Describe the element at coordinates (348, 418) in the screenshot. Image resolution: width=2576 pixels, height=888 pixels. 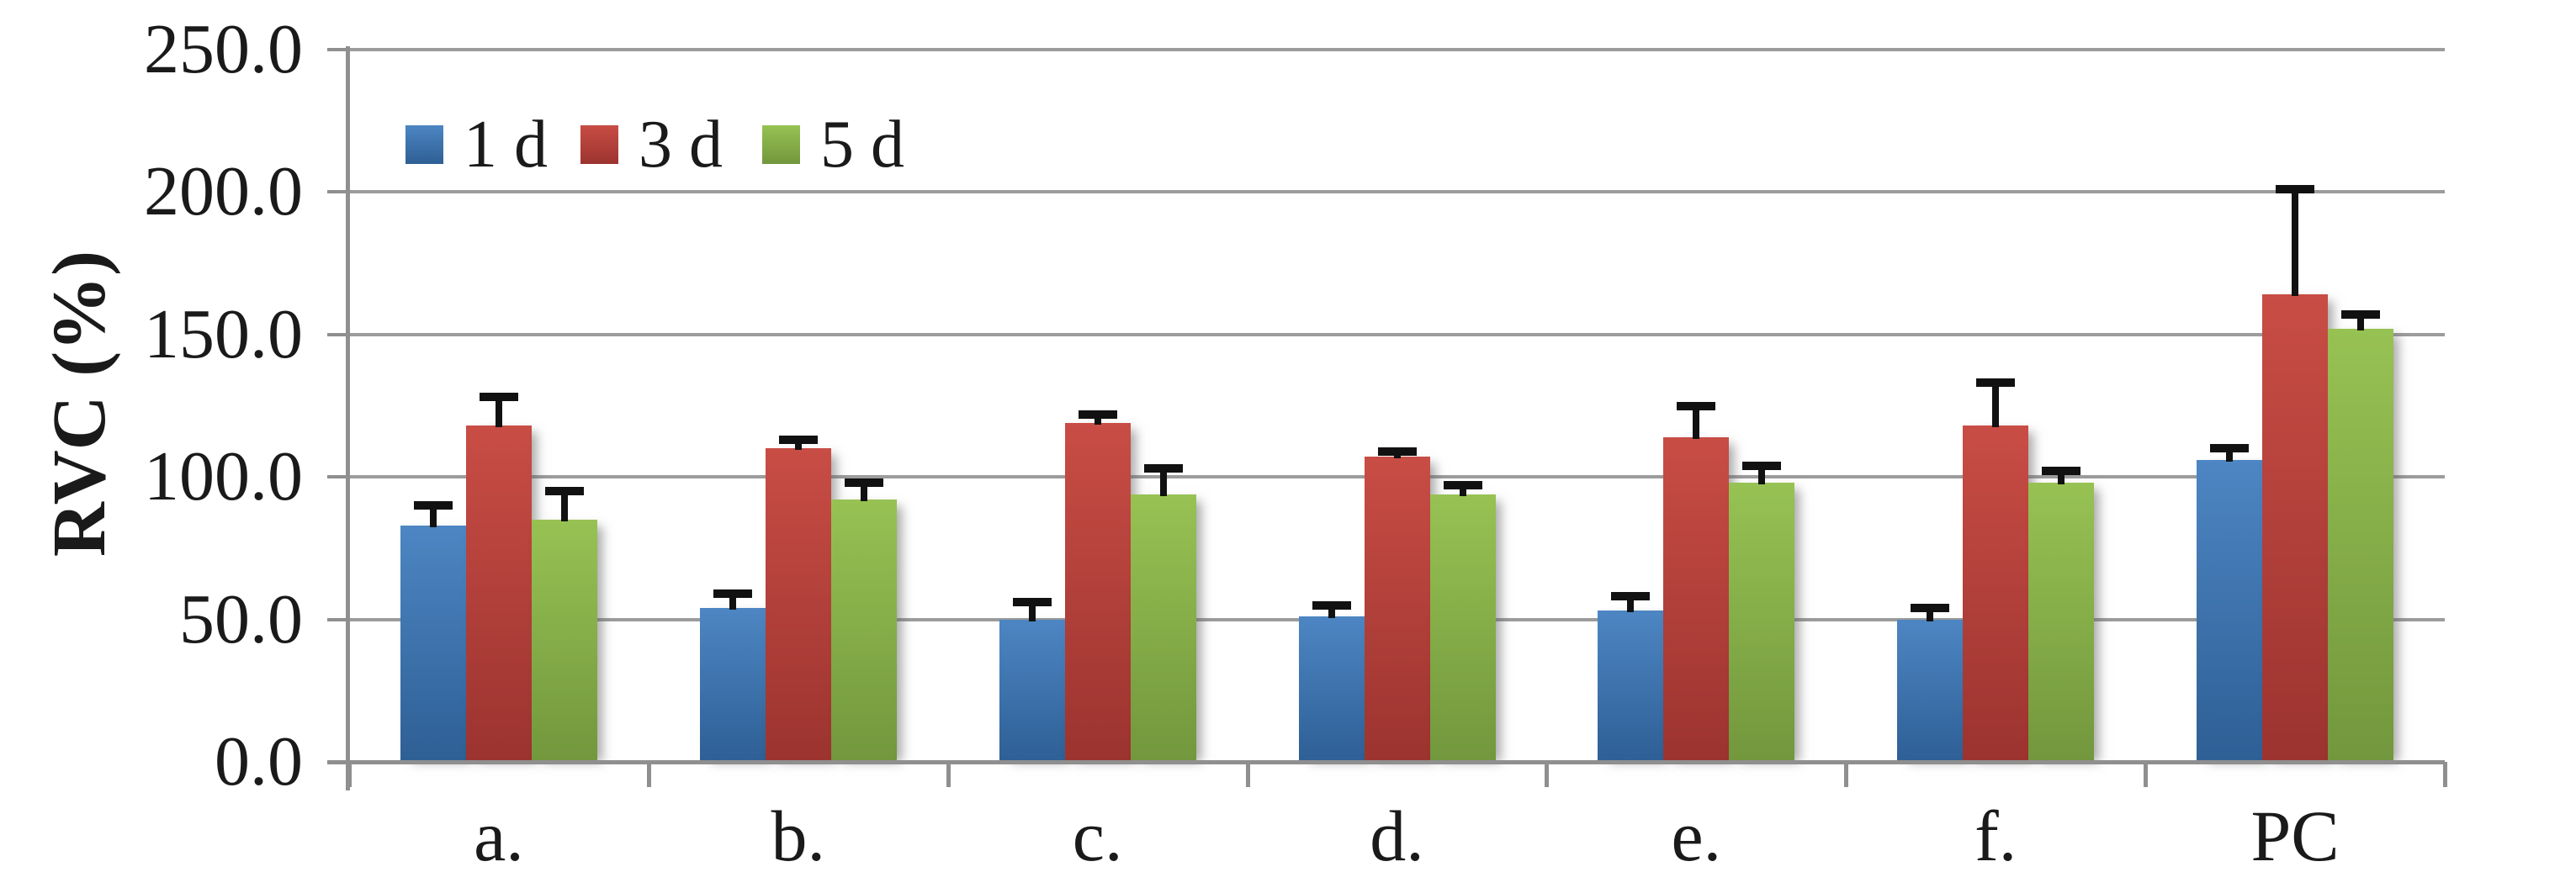
I see `y-axis-line` at that location.